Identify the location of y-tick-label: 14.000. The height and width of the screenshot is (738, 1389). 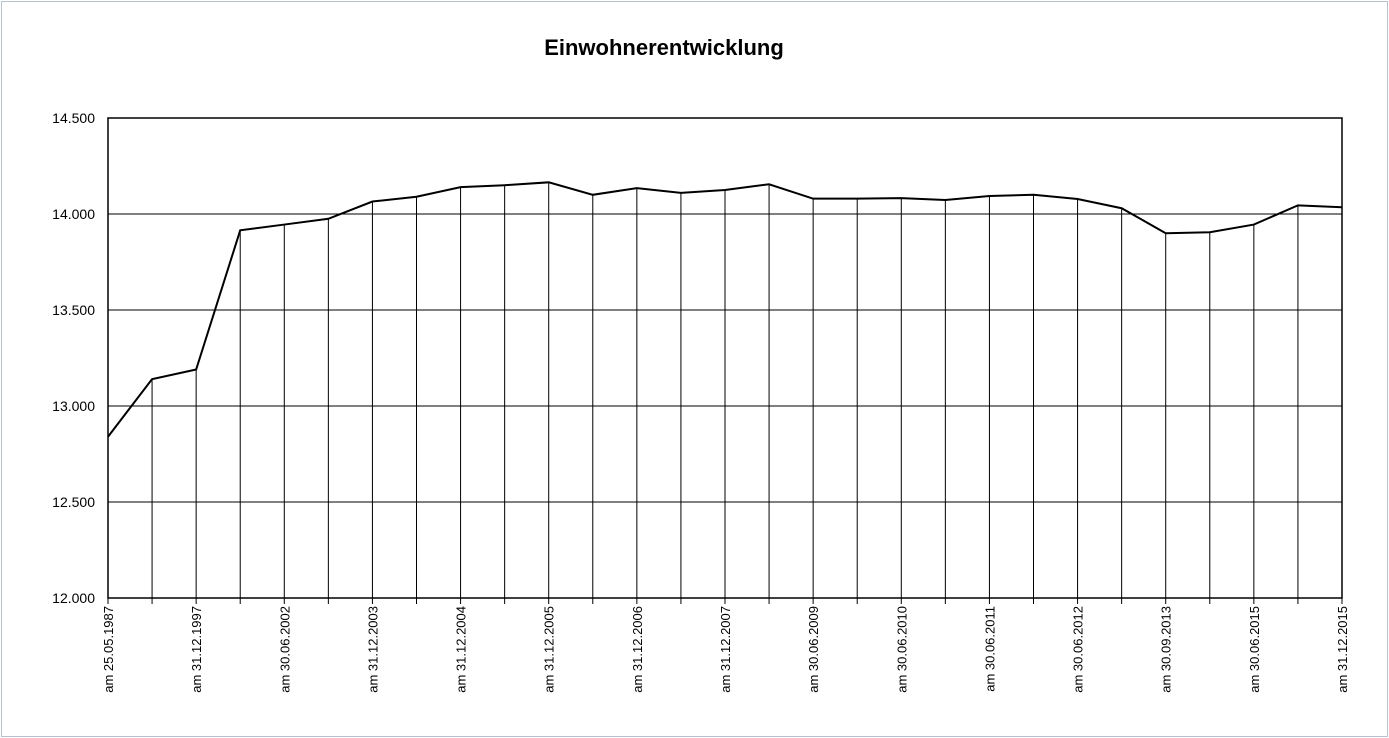
(73, 214).